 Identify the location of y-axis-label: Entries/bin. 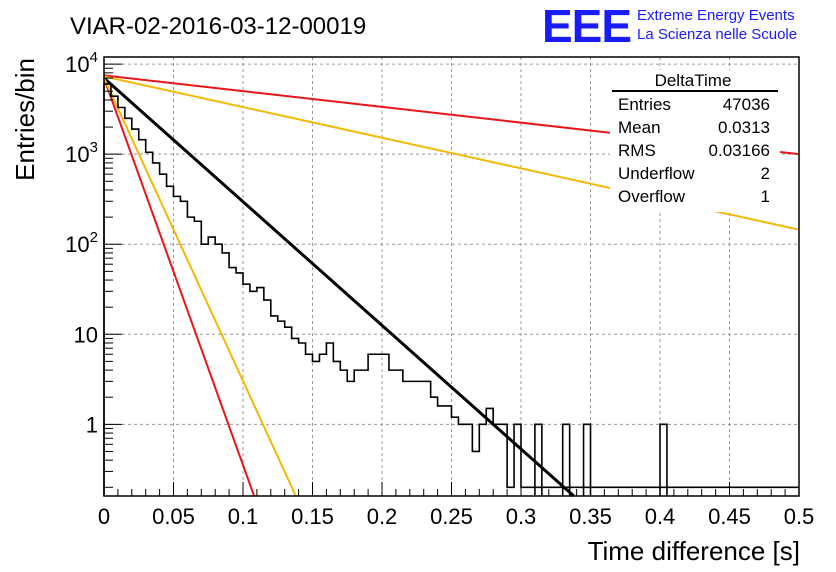
(25, 119).